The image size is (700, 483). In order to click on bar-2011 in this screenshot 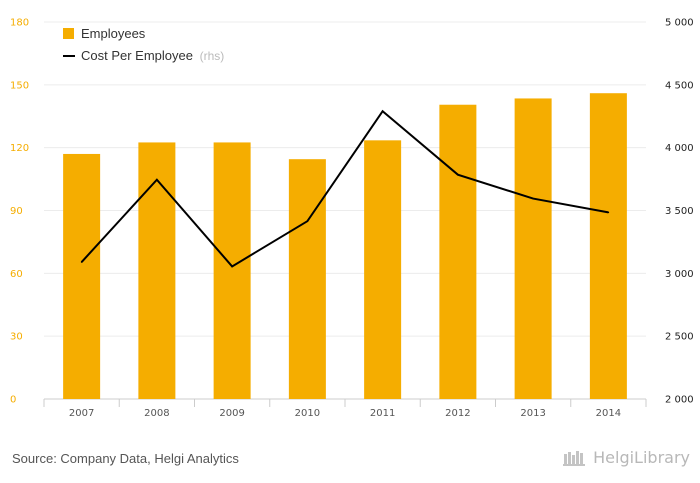, I will do `click(383, 269)`.